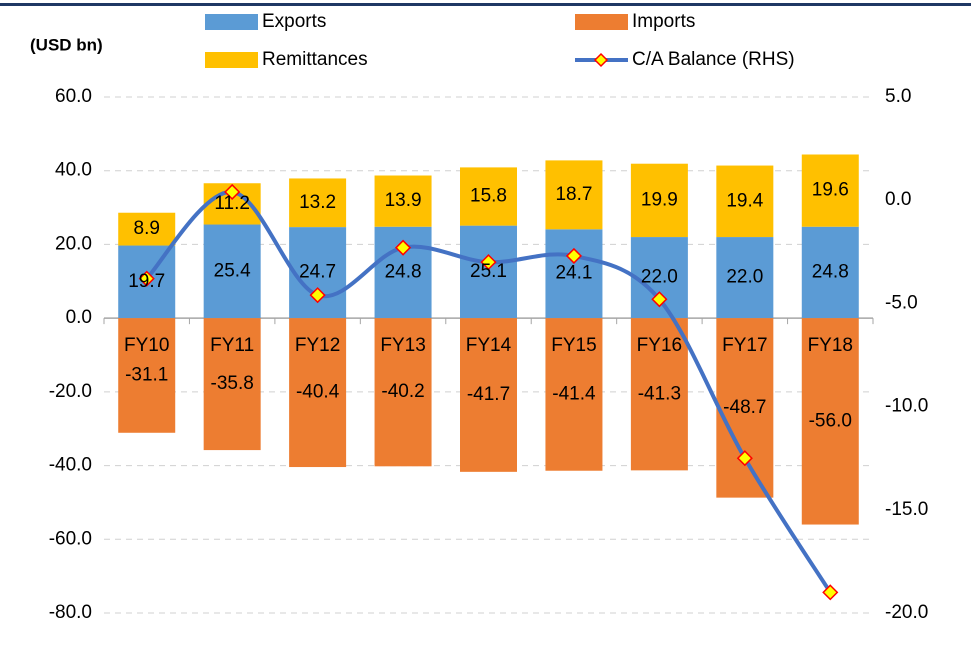 Image resolution: width=971 pixels, height=660 pixels. What do you see at coordinates (146, 345) in the screenshot?
I see `x-tick-label: FY10` at bounding box center [146, 345].